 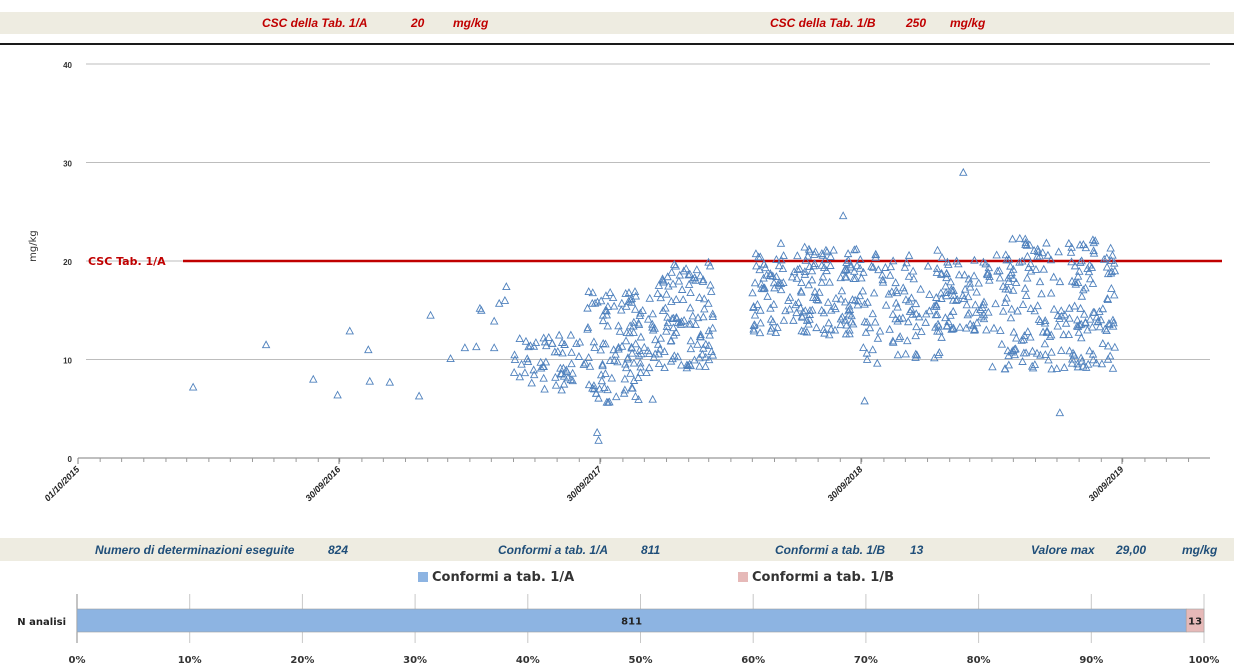 I want to click on bar-x-tick-label: 10%, so click(x=190, y=660).